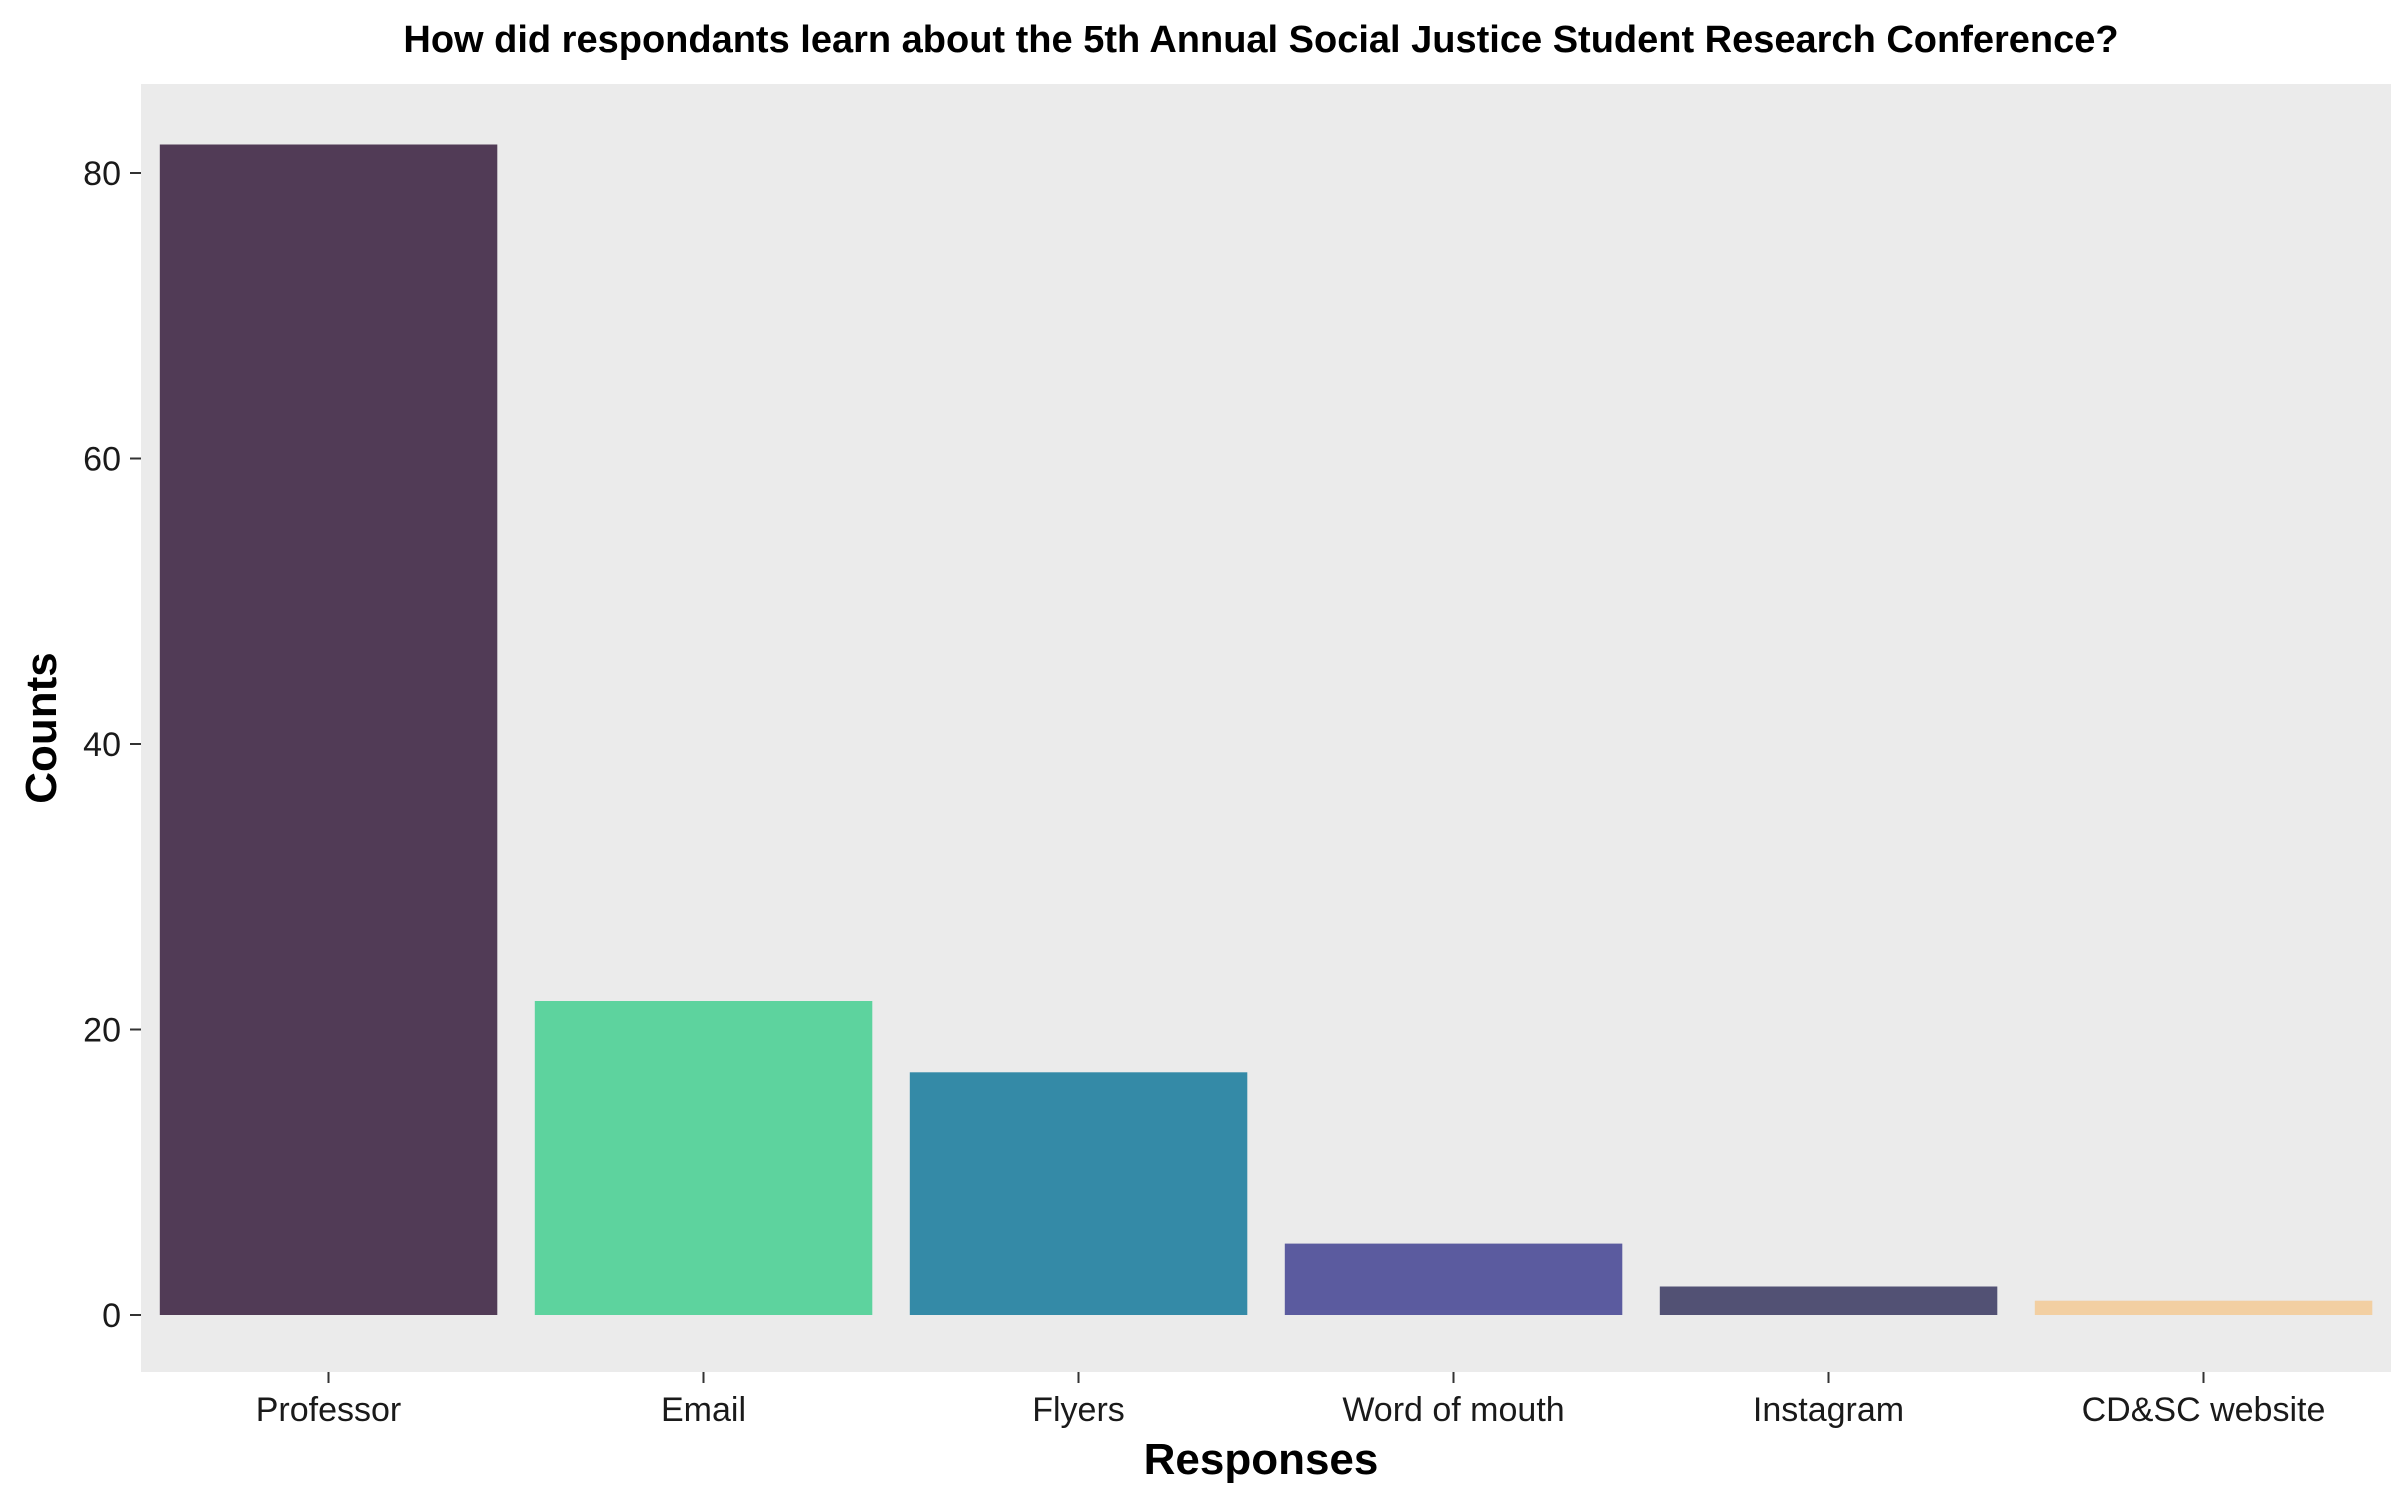 This screenshot has width=2400, height=1500. I want to click on bar-word-of-mouth, so click(1453, 1279).